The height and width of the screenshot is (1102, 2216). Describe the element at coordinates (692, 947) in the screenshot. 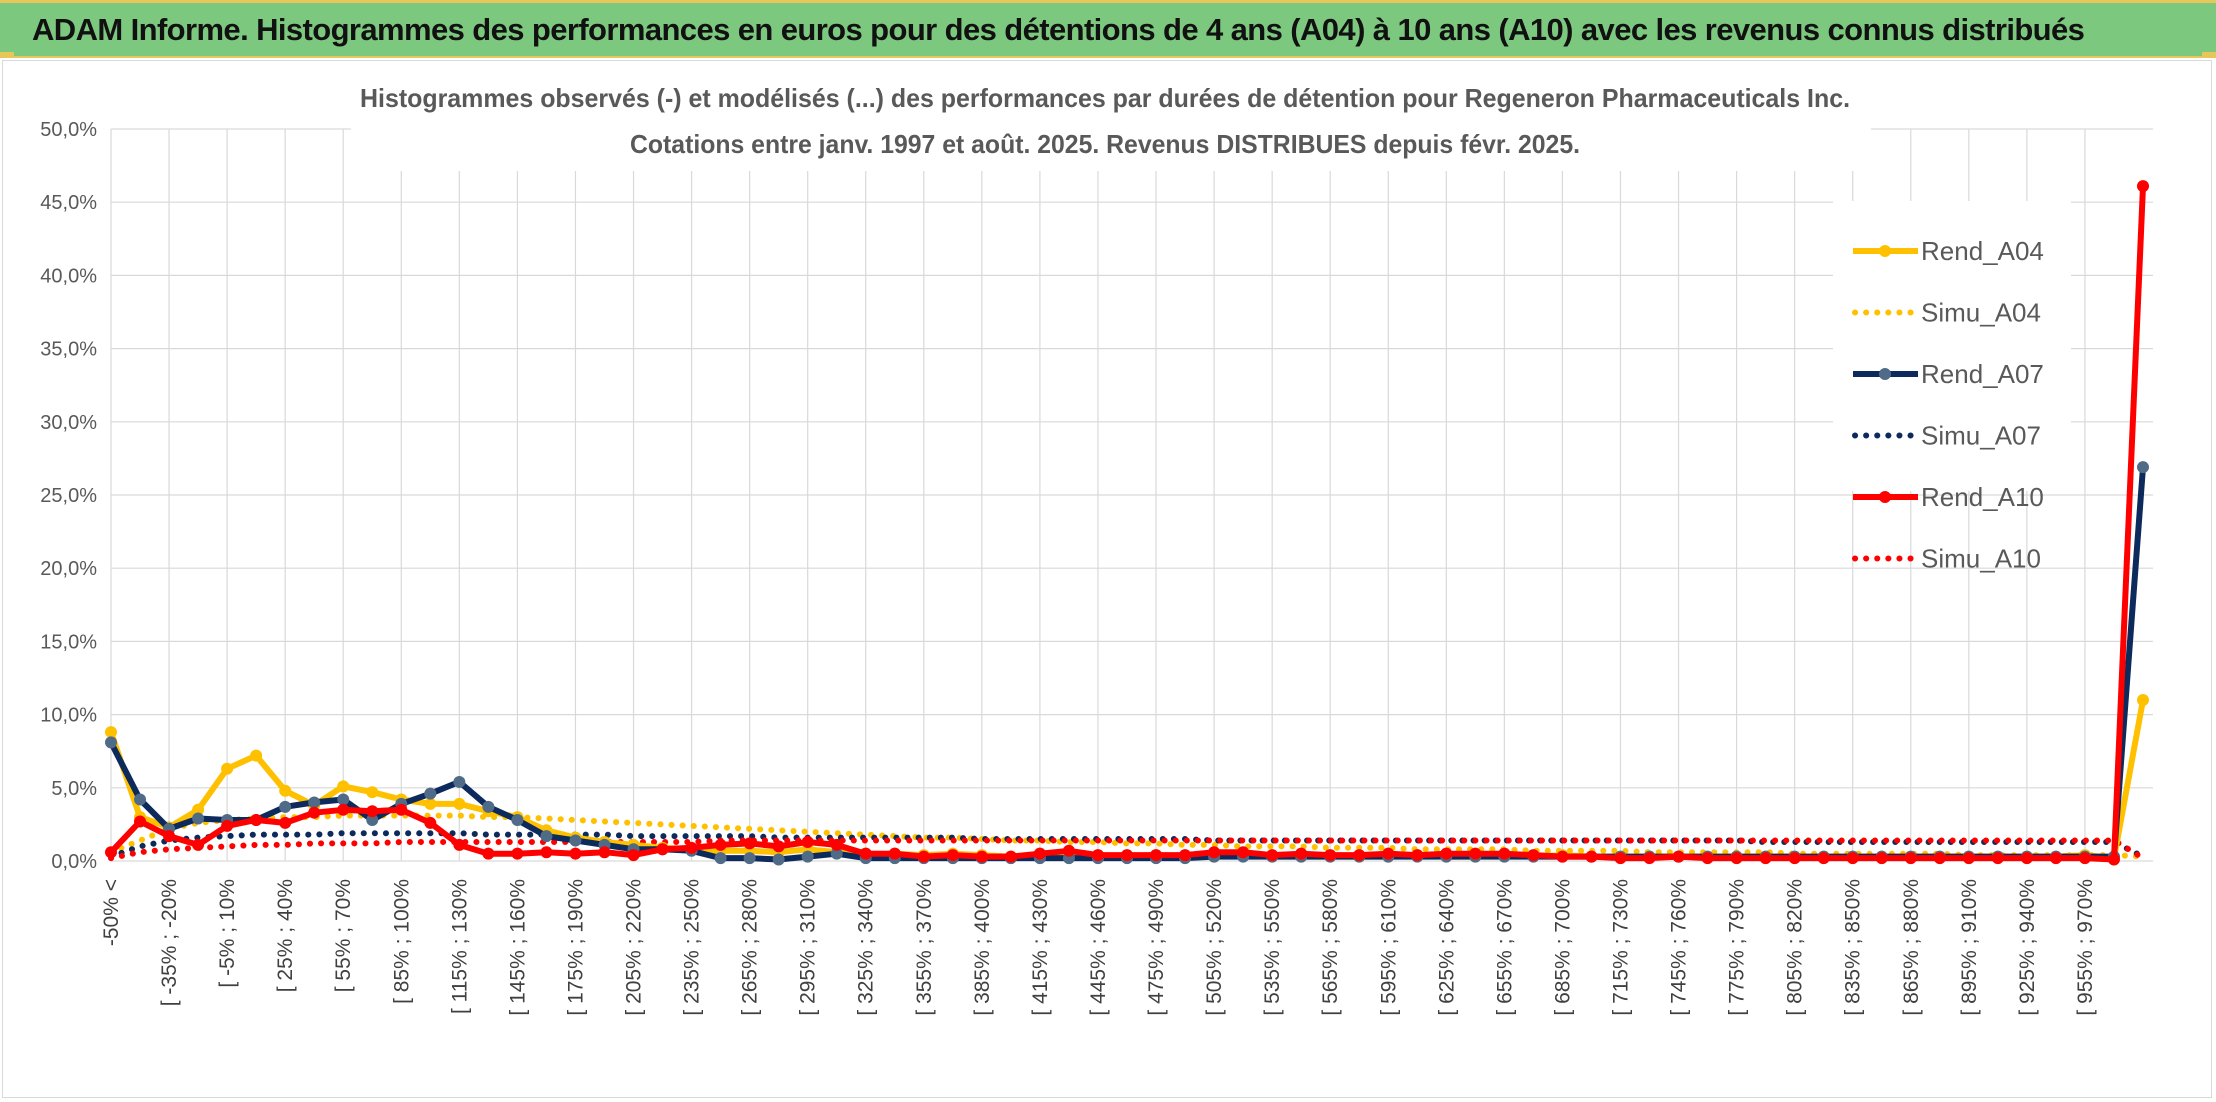

I see `x-tick-label: [ 235% ; 250%` at that location.